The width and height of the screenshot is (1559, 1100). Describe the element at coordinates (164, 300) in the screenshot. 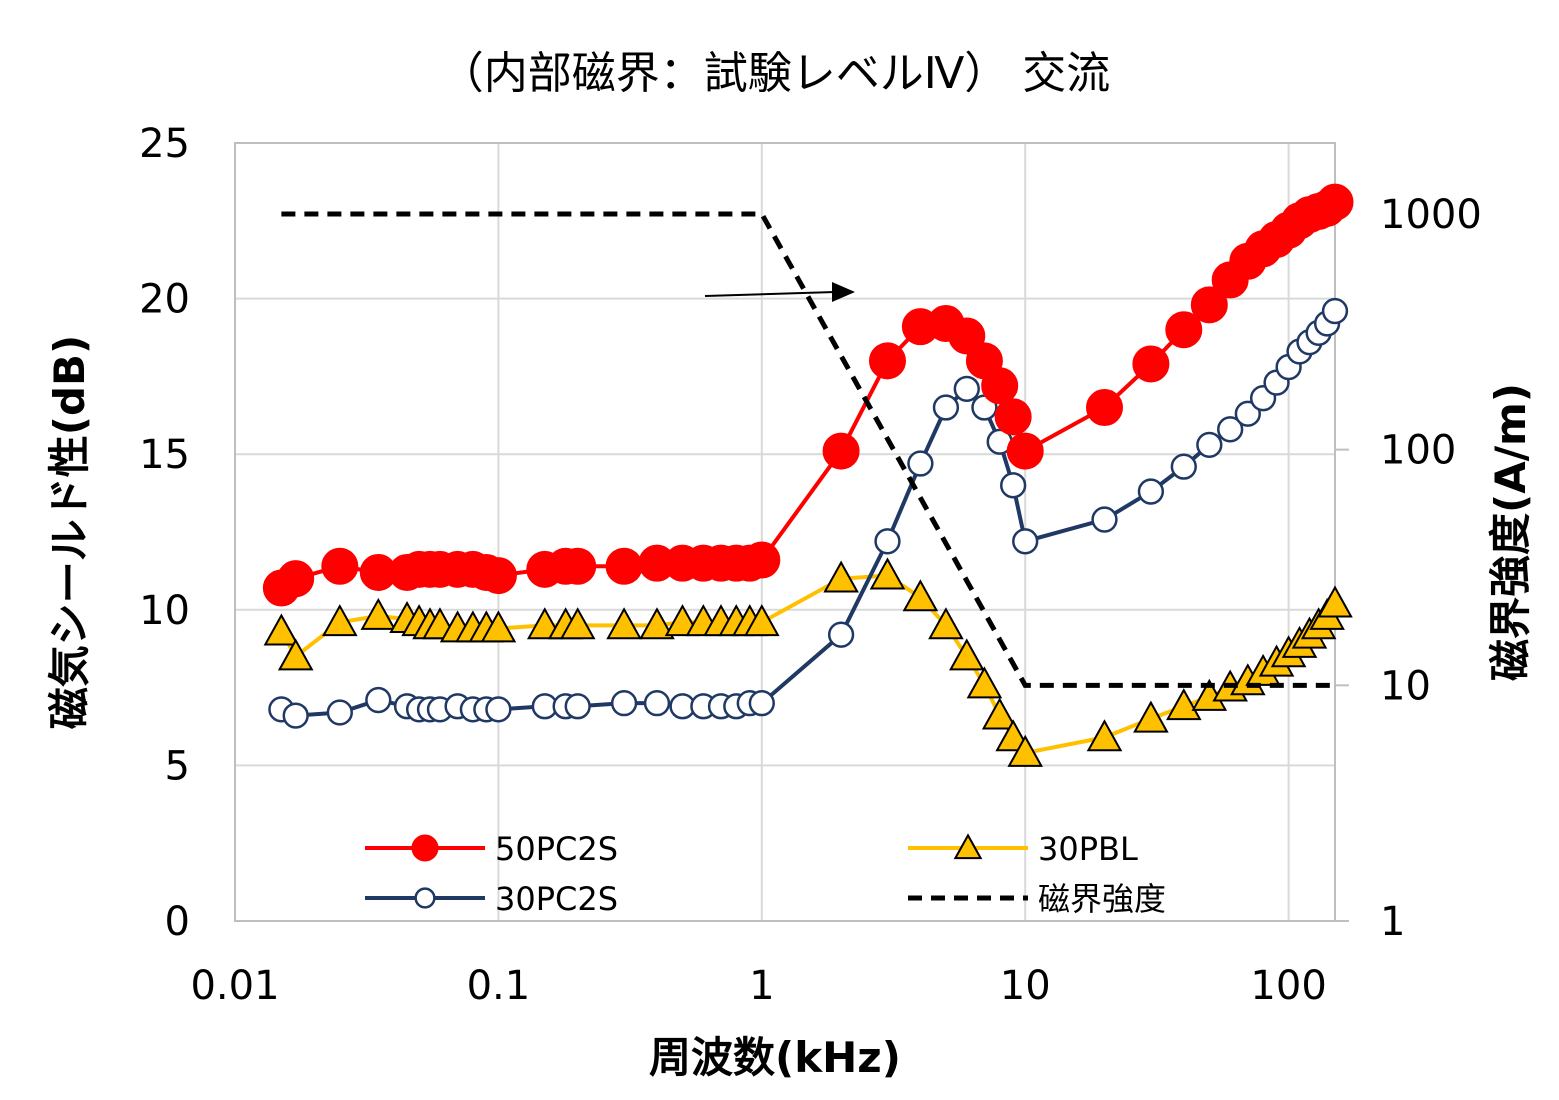

I see `y-tick-label: 20` at that location.